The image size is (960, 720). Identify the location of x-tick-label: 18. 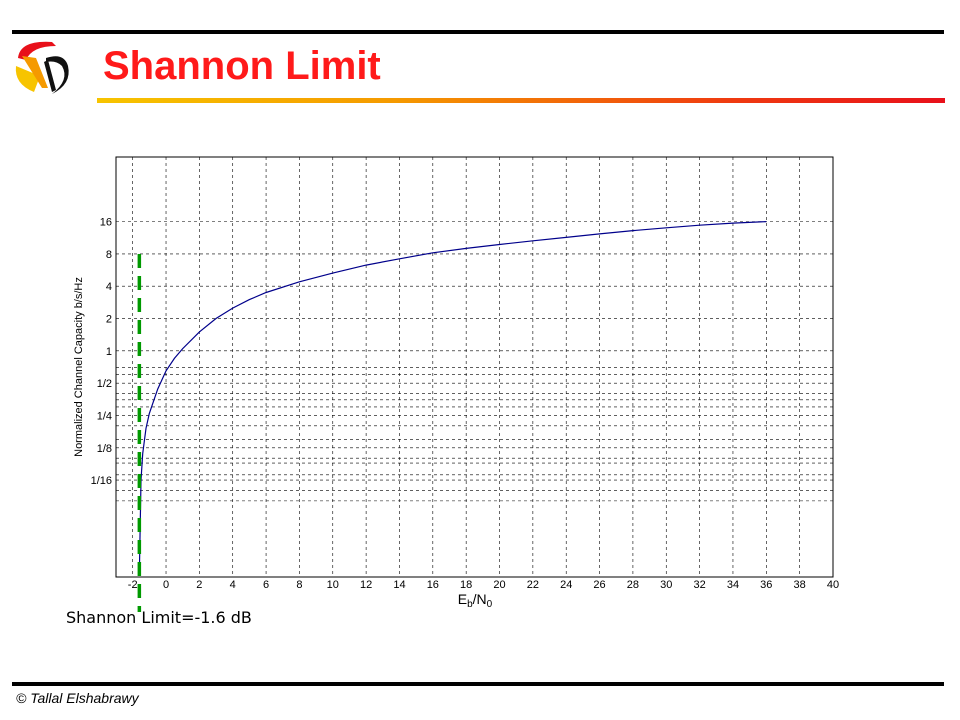
(466, 585).